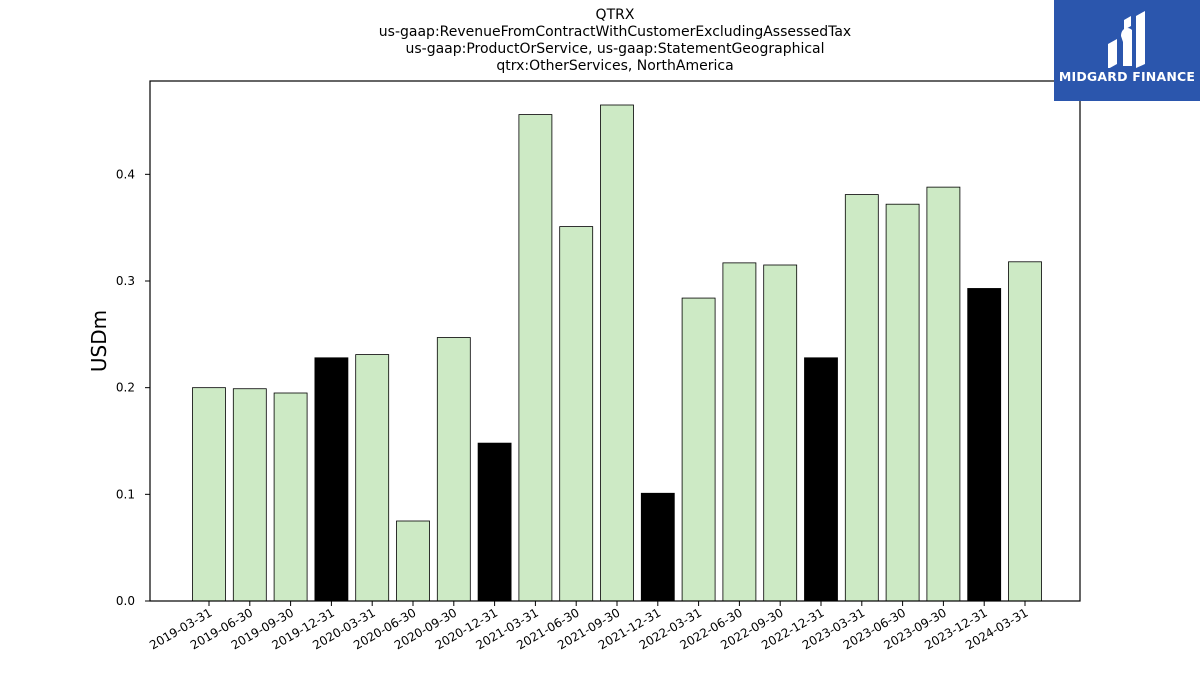 This screenshot has width=1200, height=675. What do you see at coordinates (125, 174) in the screenshot?
I see `y-tick-label: 0.4` at bounding box center [125, 174].